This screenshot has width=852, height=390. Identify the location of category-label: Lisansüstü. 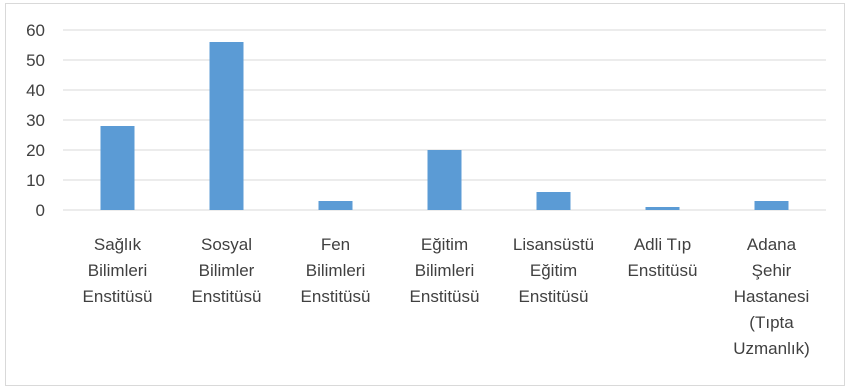
(553, 244).